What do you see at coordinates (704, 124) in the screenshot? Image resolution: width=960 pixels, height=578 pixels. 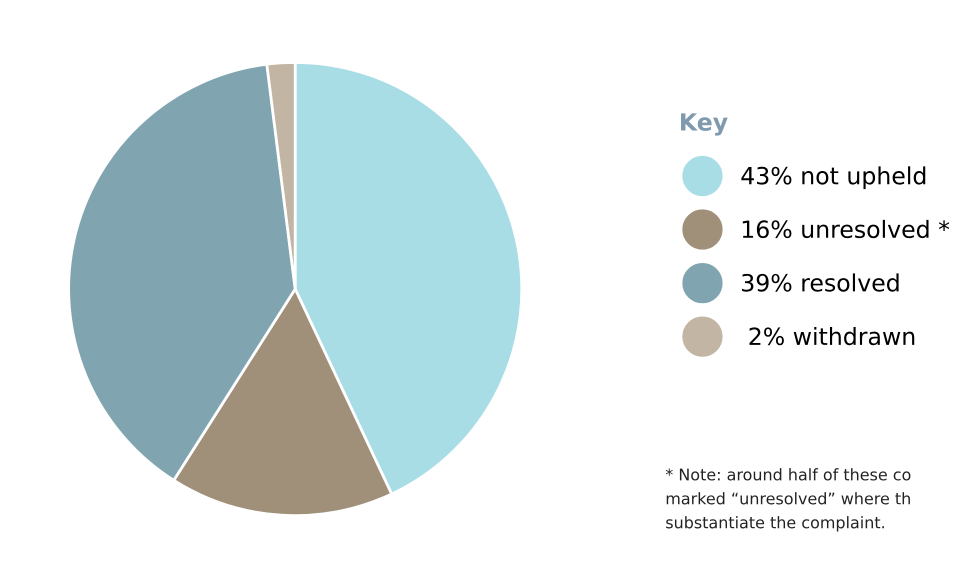 I see `legend-title: Key` at bounding box center [704, 124].